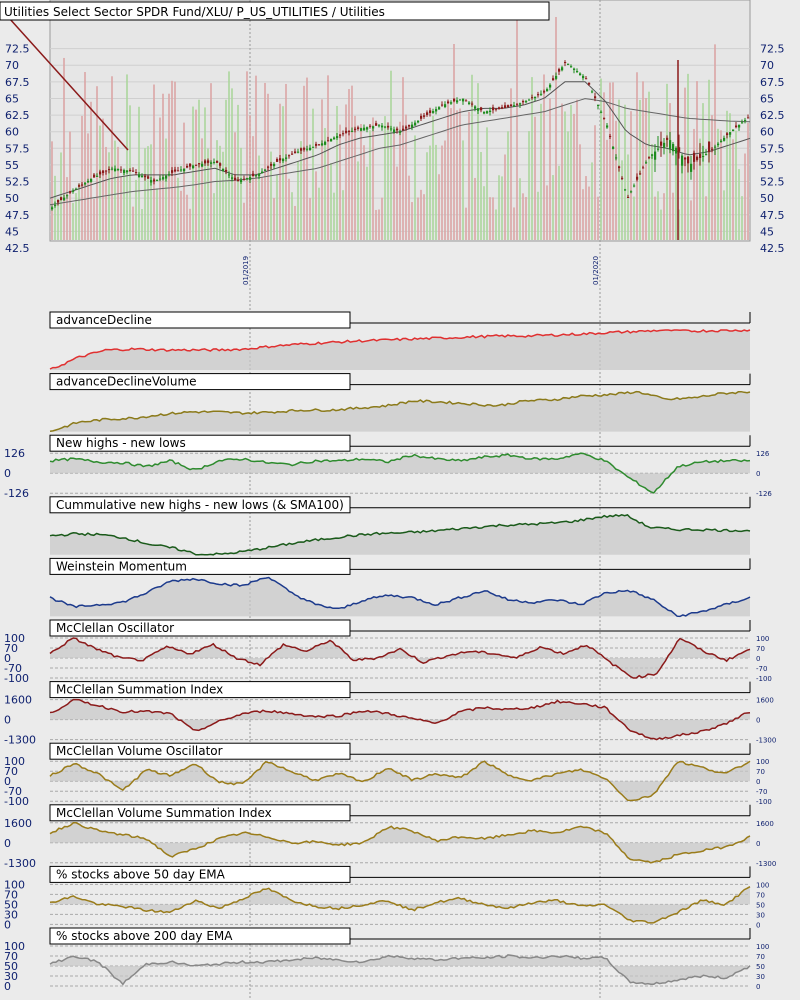 The height and width of the screenshot is (1000, 800). Describe the element at coordinates (17, 215) in the screenshot. I see `price-y-tick-left: 47.5` at that location.